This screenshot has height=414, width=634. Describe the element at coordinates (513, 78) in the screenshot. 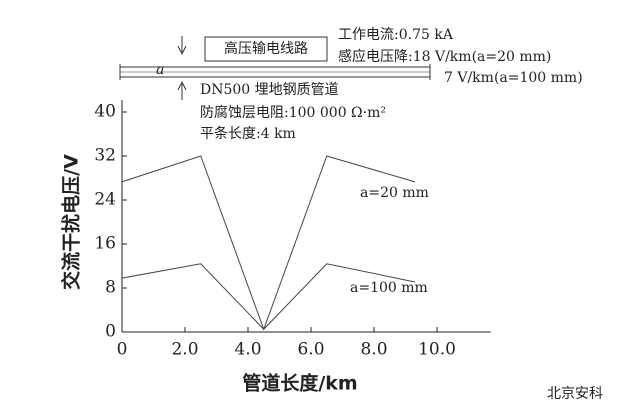

I see `annotation: 7 V/km(a=100 mm)` at that location.